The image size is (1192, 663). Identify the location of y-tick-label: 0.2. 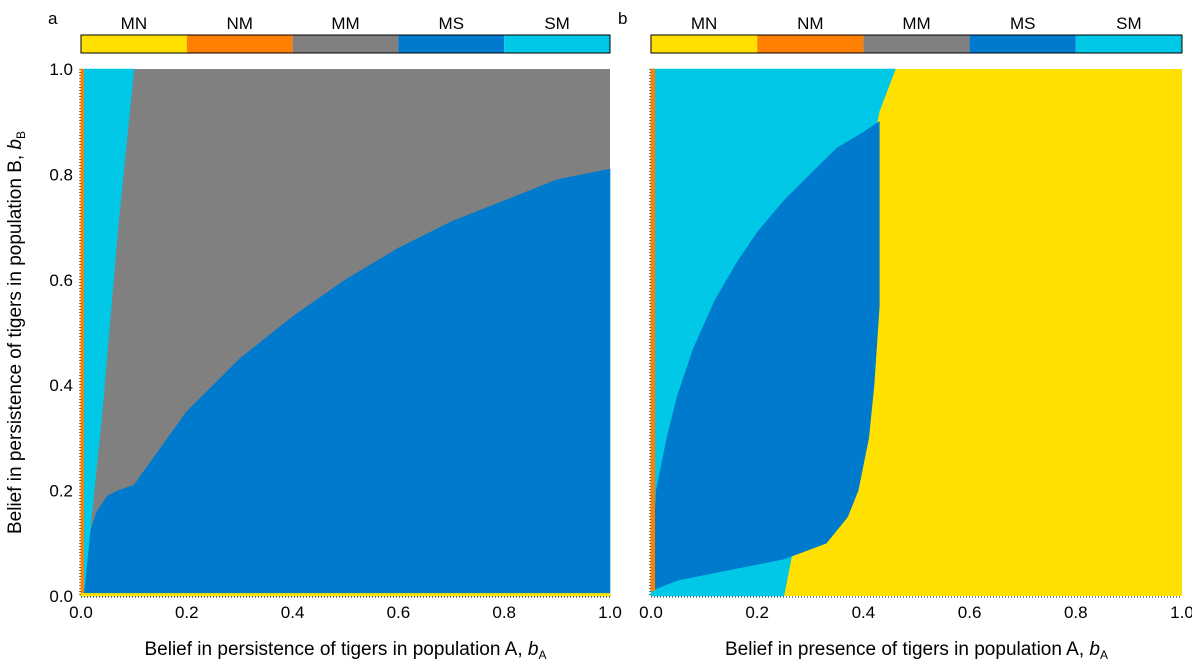
(61, 491).